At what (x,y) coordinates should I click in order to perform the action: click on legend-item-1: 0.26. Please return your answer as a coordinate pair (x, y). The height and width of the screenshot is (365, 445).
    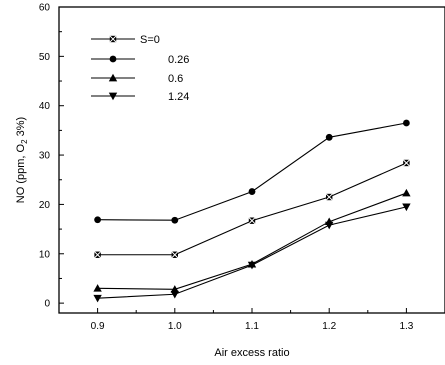
    Looking at the image, I should click on (140, 60).